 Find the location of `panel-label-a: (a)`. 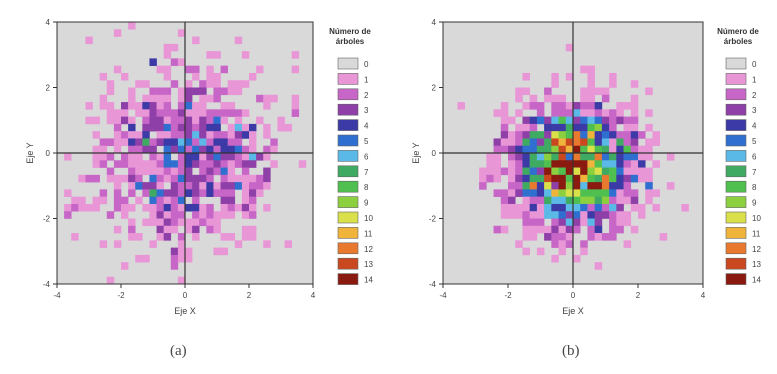

panel-label-a: (a) is located at coordinates (178, 351).